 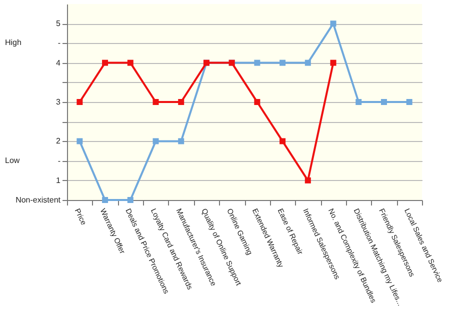 What do you see at coordinates (59, 141) in the screenshot?
I see `y-tick-label: 2` at bounding box center [59, 141].